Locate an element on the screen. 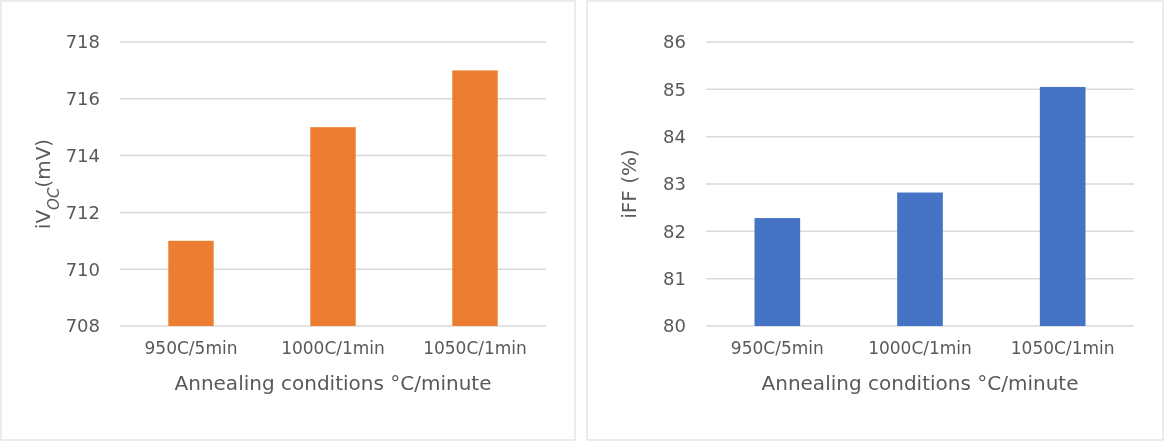 The width and height of the screenshot is (1164, 441). y-tick-label: 86 is located at coordinates (674, 42).